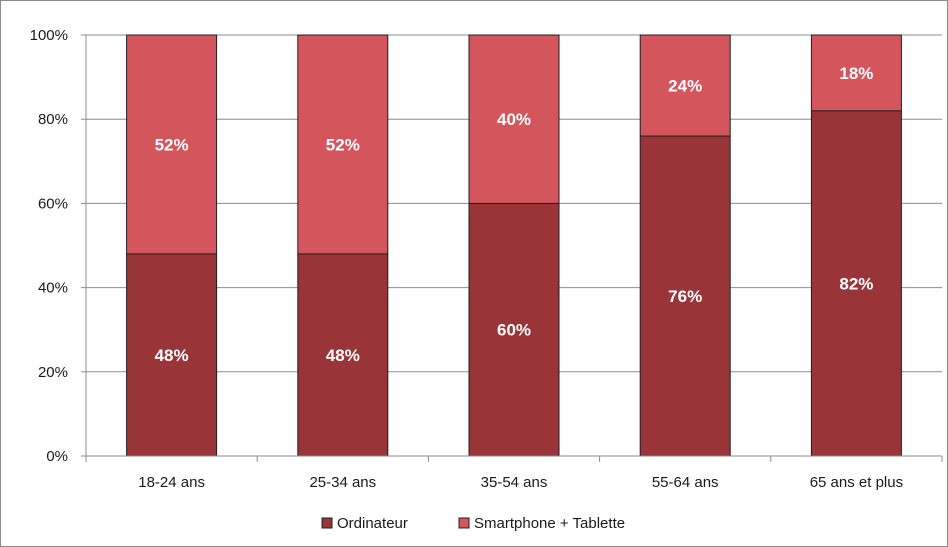 Image resolution: width=948 pixels, height=547 pixels. I want to click on x-tick-label: 65 ans et plus, so click(856, 482).